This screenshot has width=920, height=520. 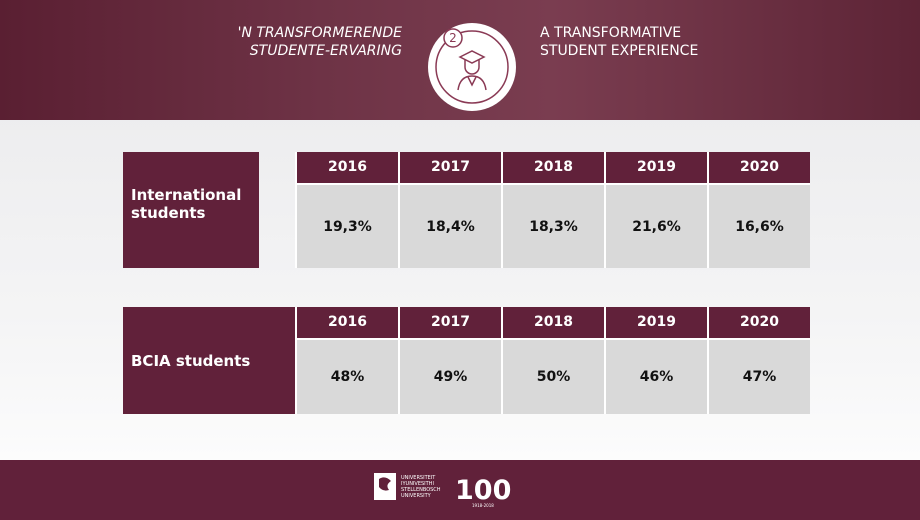 I want to click on logo-text: UNIVERSITEIT, so click(x=418, y=478).